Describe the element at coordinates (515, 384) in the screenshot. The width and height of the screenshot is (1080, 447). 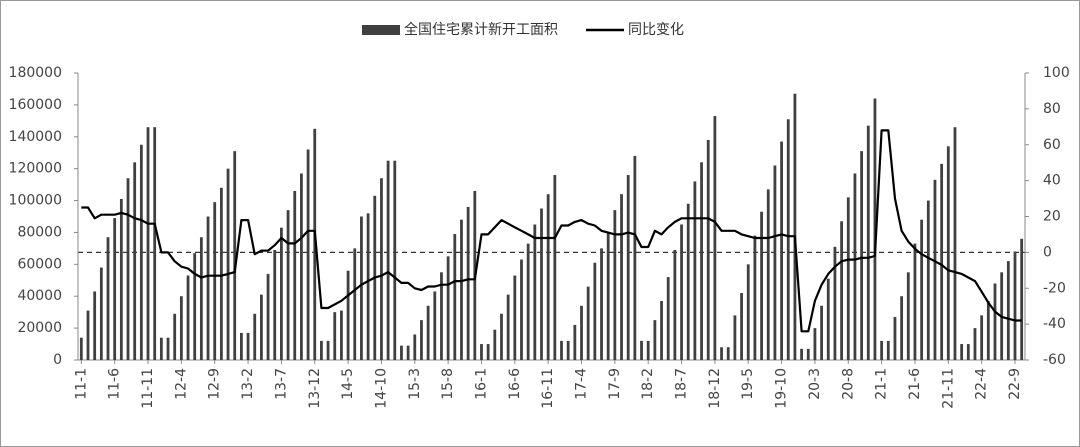
I see `x-tick-label: 16-6` at that location.